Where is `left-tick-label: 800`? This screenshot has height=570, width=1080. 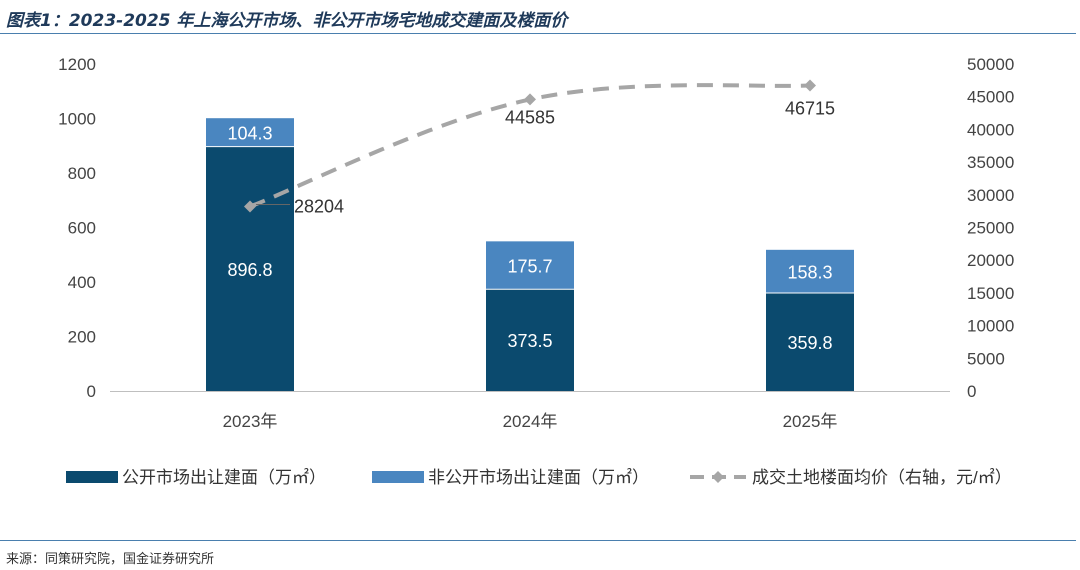
left-tick-label: 800 is located at coordinates (82, 173).